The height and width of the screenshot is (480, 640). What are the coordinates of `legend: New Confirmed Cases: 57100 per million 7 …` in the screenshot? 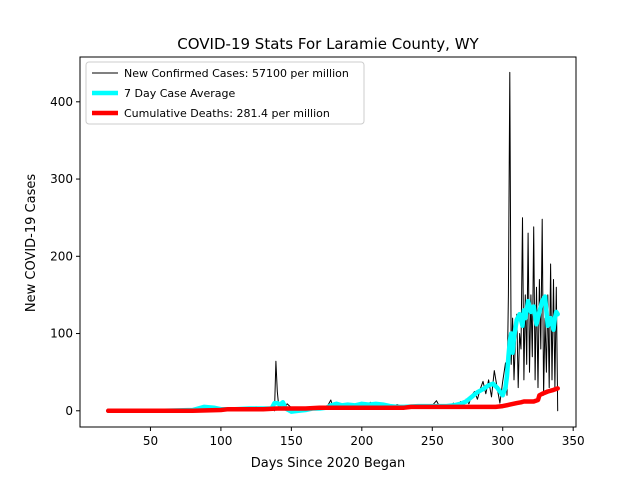 It's located at (225, 93).